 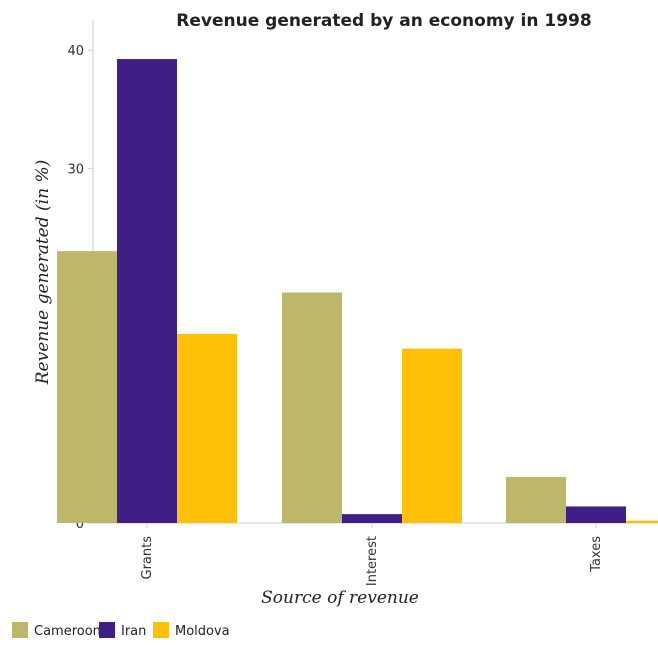 I want to click on legend-swatch-iran, so click(x=107, y=630).